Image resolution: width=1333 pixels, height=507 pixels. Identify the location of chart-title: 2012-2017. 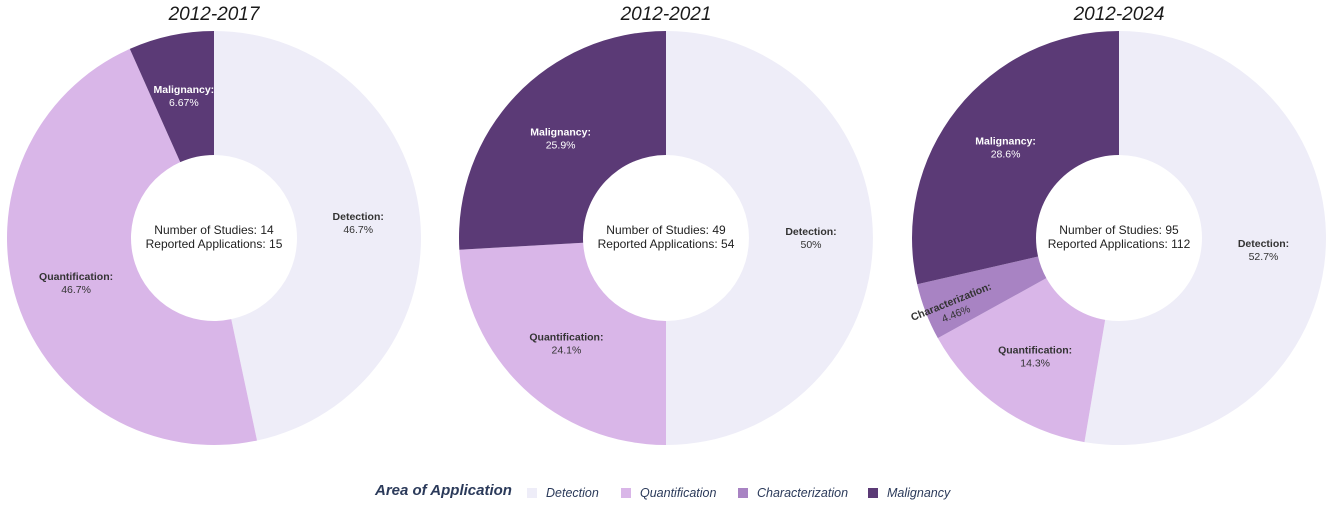
(214, 14).